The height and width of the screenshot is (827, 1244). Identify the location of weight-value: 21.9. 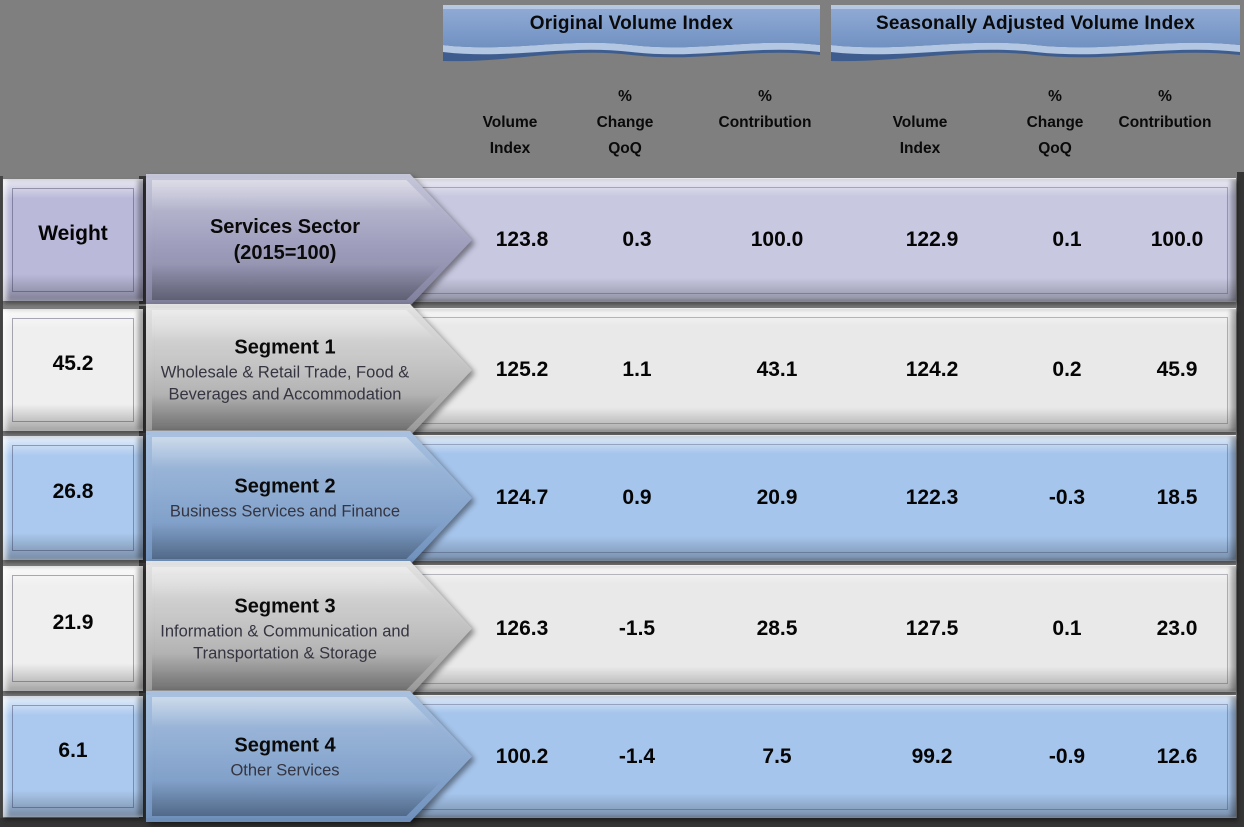
(73, 622).